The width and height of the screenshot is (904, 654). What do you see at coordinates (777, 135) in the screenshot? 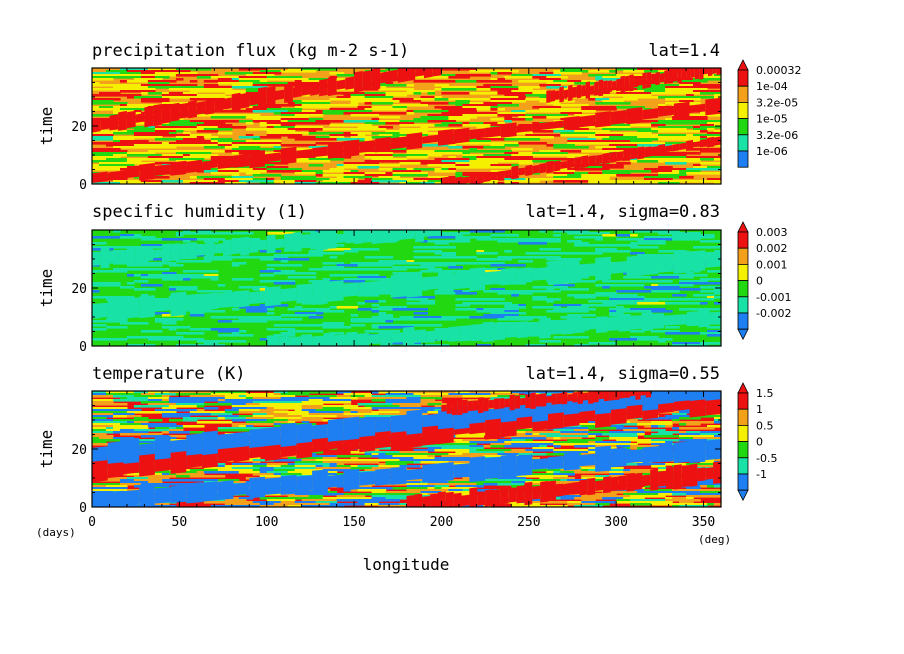
I see `colorbar-label: 3.2e-06` at bounding box center [777, 135].